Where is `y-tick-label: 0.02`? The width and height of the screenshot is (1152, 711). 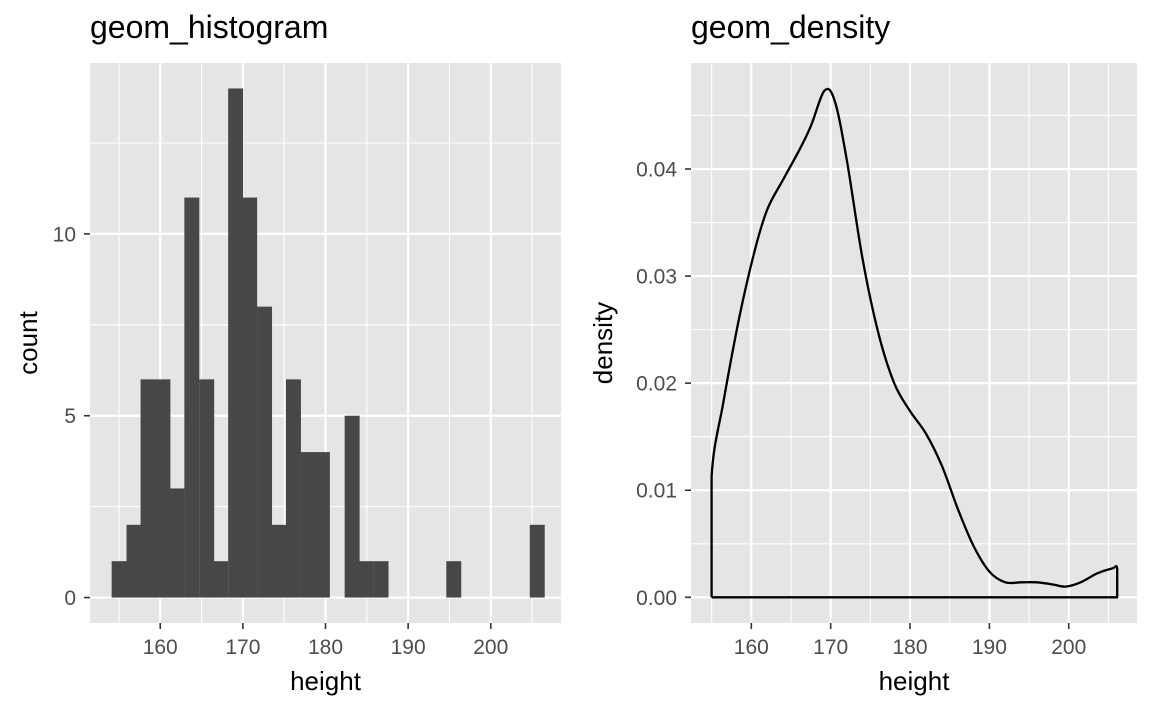 y-tick-label: 0.02 is located at coordinates (656, 384).